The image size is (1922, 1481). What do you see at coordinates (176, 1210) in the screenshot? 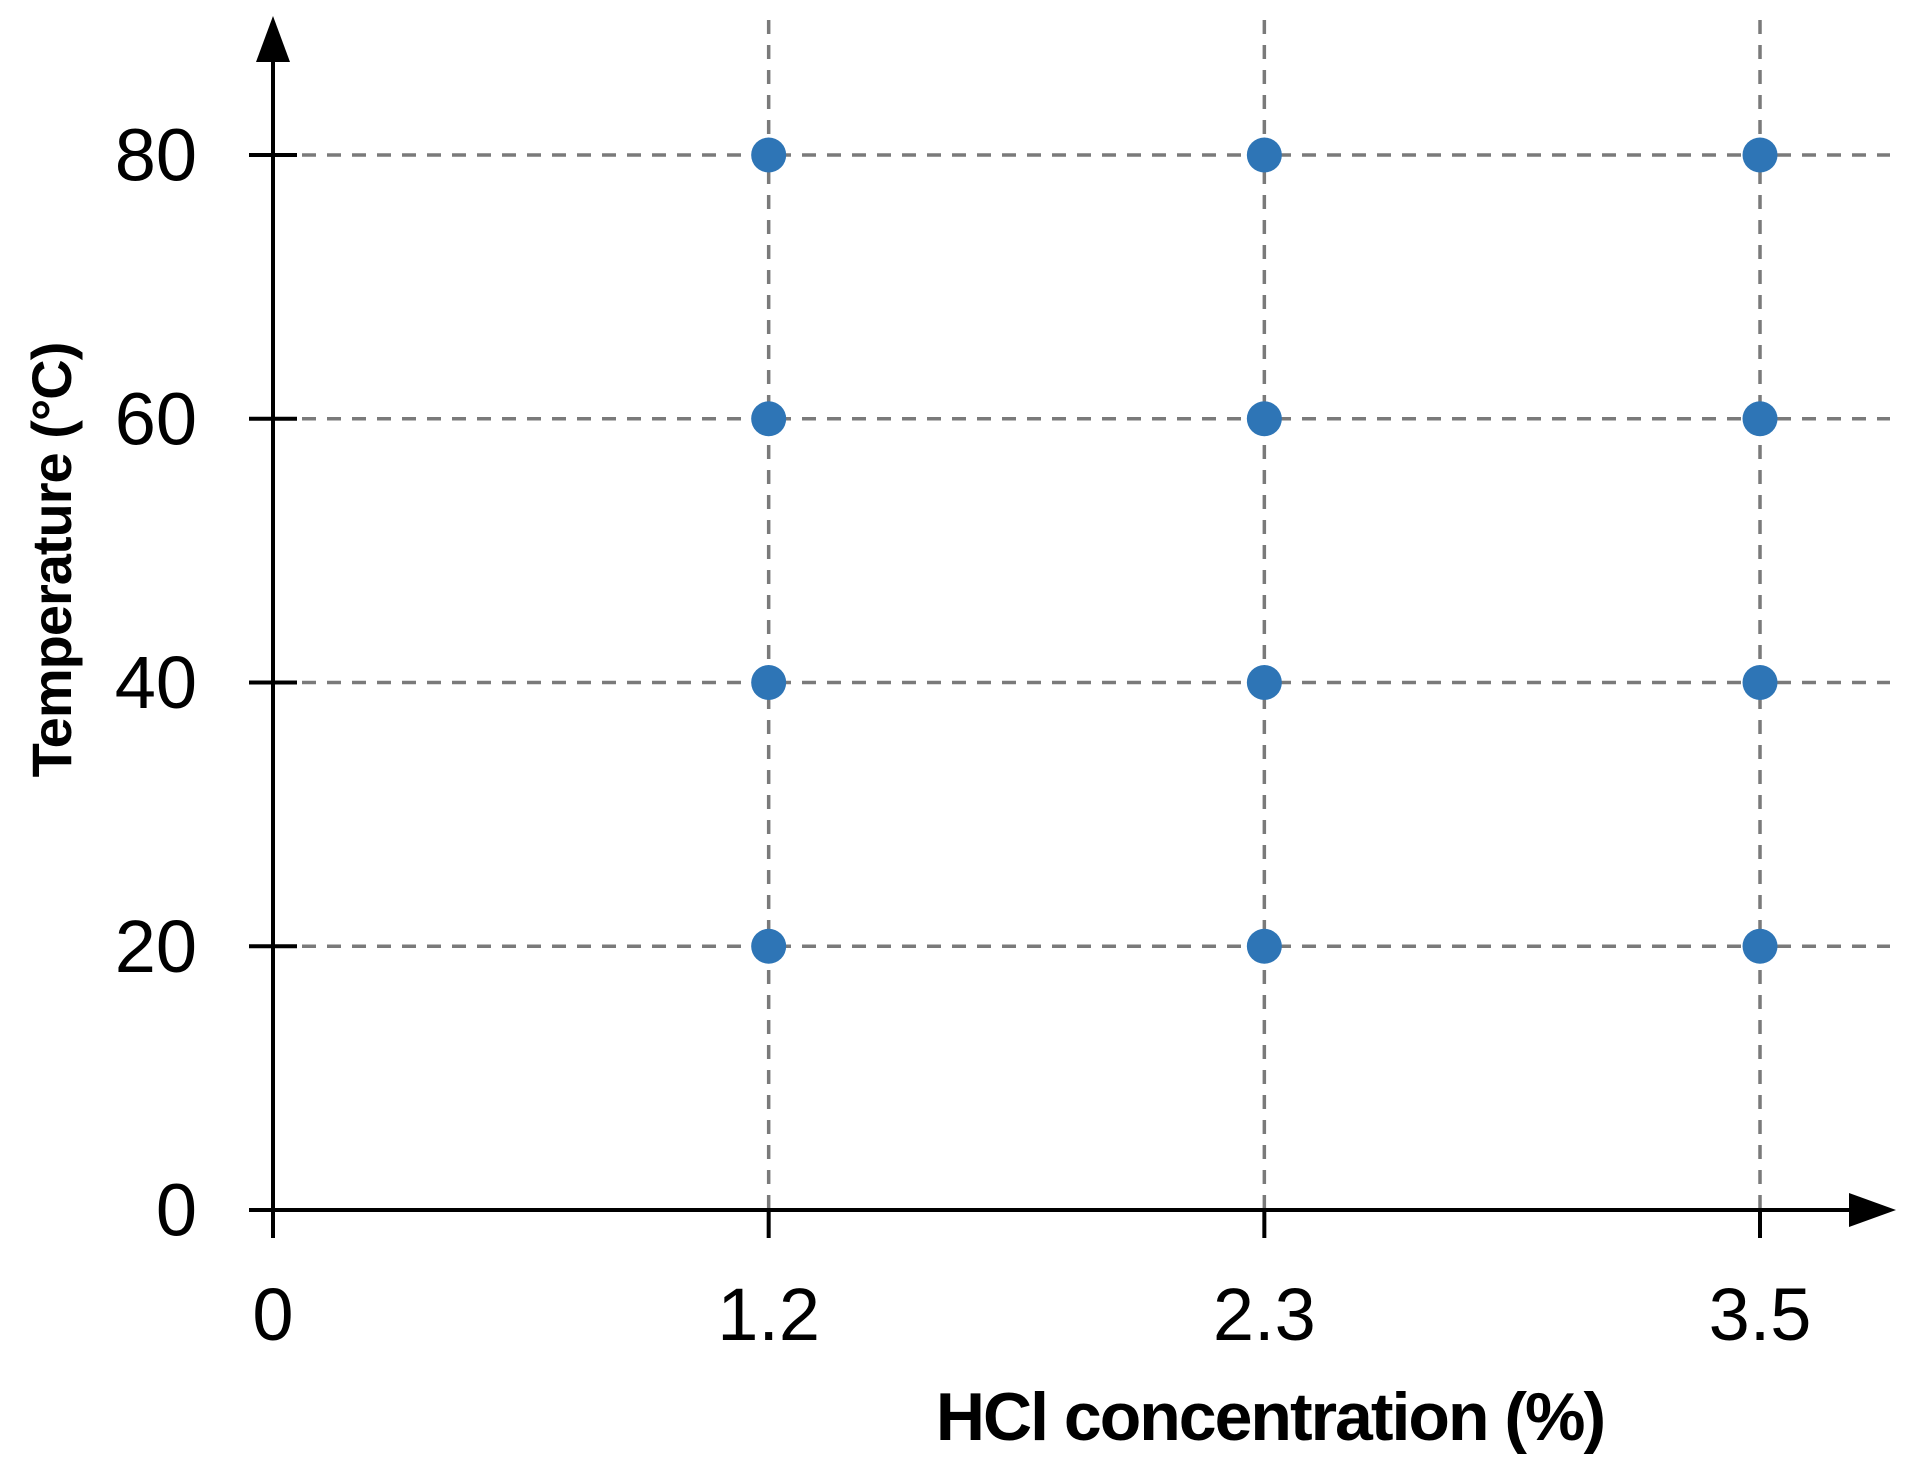
I see `y-axis-tick-label: 0` at bounding box center [176, 1210].